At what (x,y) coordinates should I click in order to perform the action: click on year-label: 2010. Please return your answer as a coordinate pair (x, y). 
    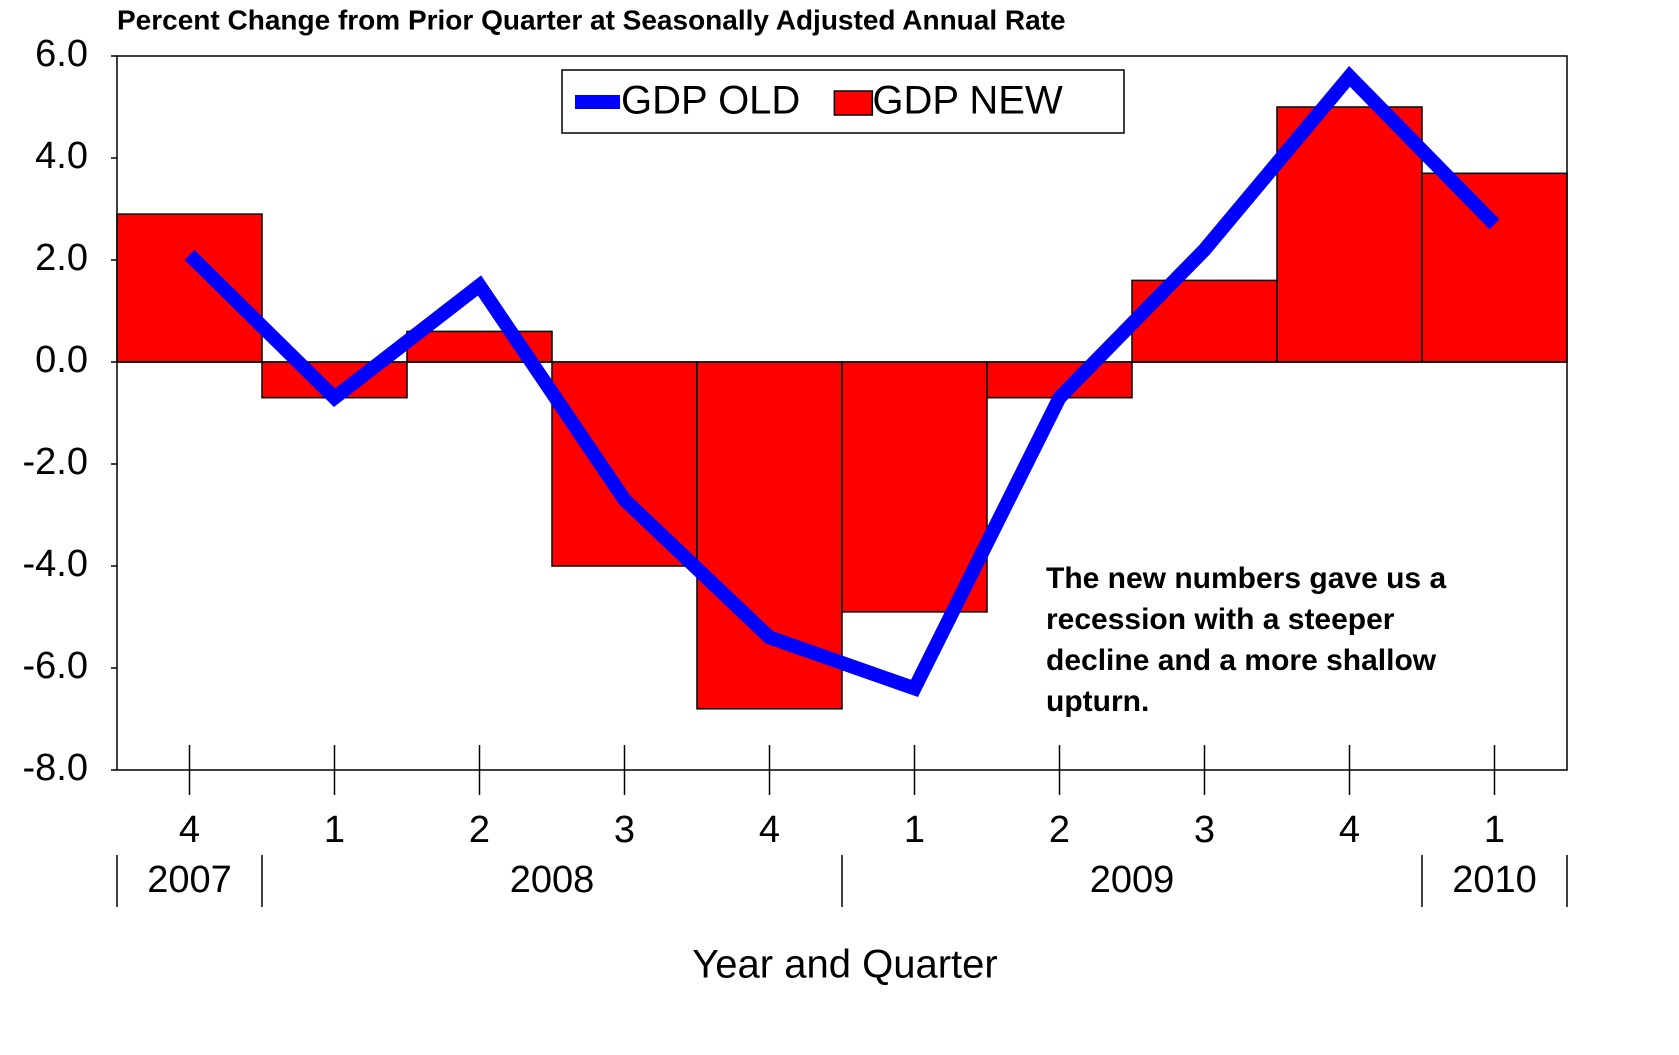
    Looking at the image, I should click on (1494, 880).